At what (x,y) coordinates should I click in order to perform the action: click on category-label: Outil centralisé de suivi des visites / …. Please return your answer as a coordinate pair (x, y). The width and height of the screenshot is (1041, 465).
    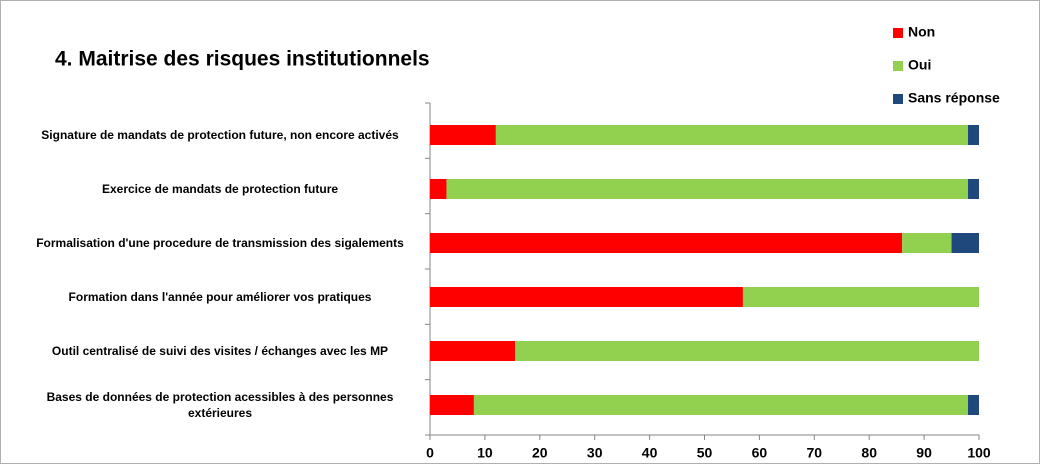
    Looking at the image, I should click on (220, 351).